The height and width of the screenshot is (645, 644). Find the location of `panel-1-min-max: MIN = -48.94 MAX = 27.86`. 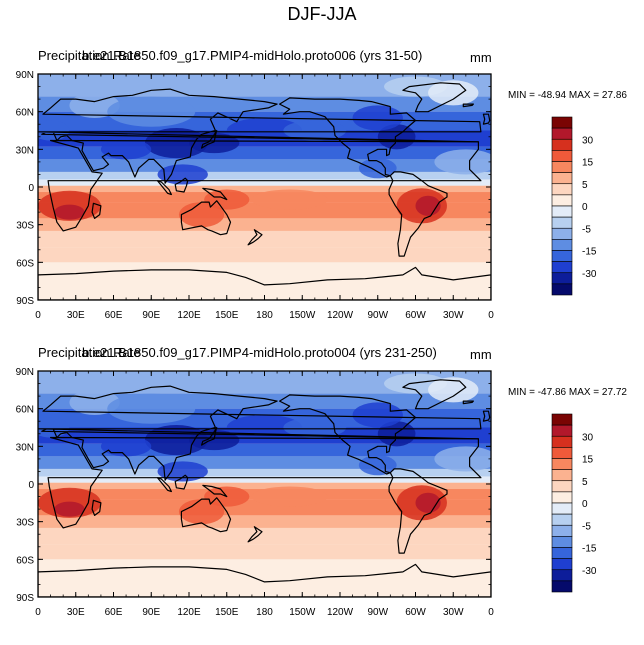

panel-1-min-max: MIN = -48.94 MAX = 27.86 is located at coordinates (567, 95).